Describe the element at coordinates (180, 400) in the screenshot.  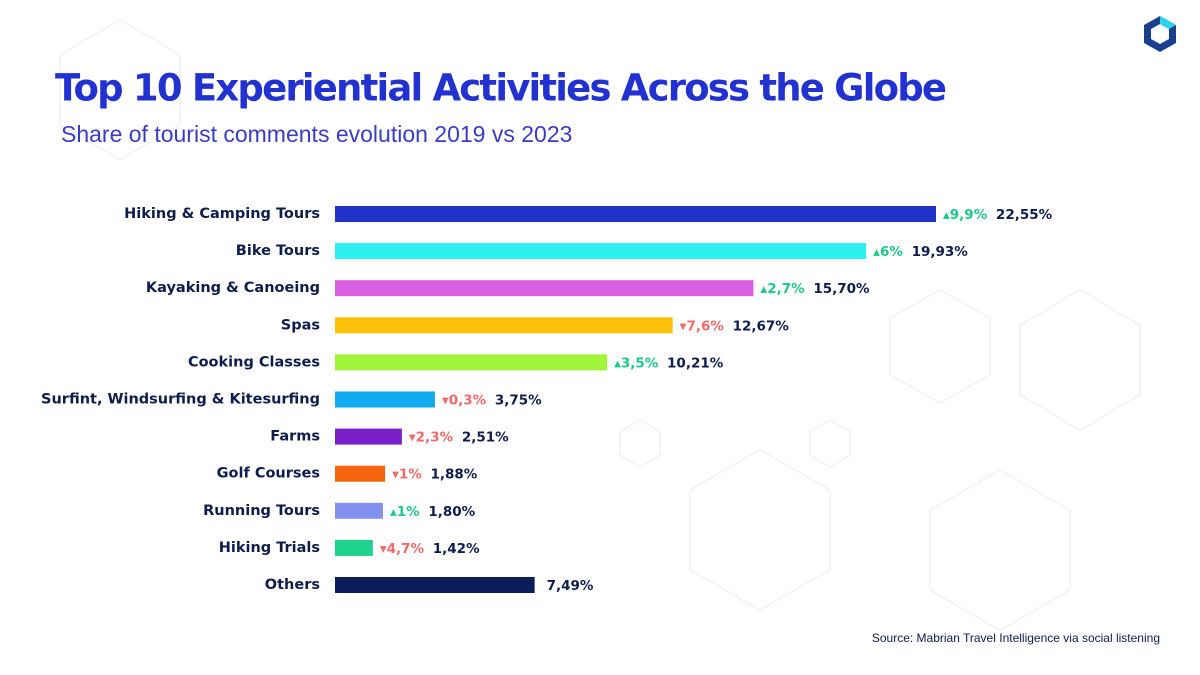
I see `category-label: Surfint, Windsurfing & Kitesurfing` at that location.